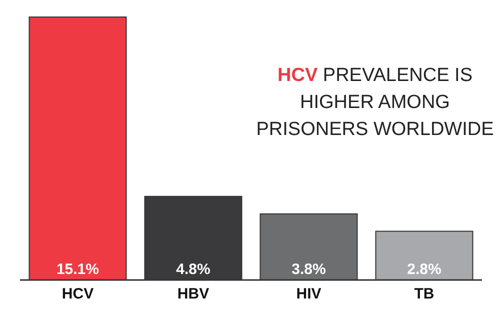 The image size is (500, 325). I want to click on data-label: 4.8%, so click(193, 269).